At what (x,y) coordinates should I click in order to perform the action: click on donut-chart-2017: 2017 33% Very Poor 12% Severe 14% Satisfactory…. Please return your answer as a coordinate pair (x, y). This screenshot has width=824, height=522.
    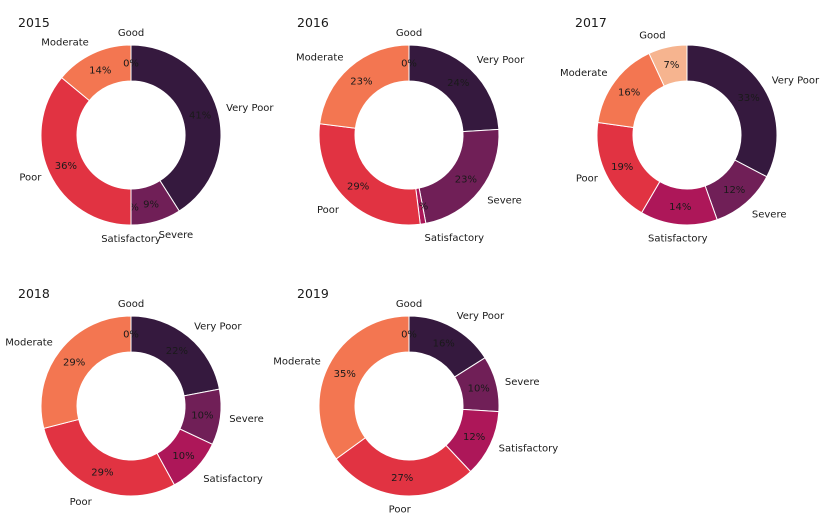
    Looking at the image, I should click on (690, 130).